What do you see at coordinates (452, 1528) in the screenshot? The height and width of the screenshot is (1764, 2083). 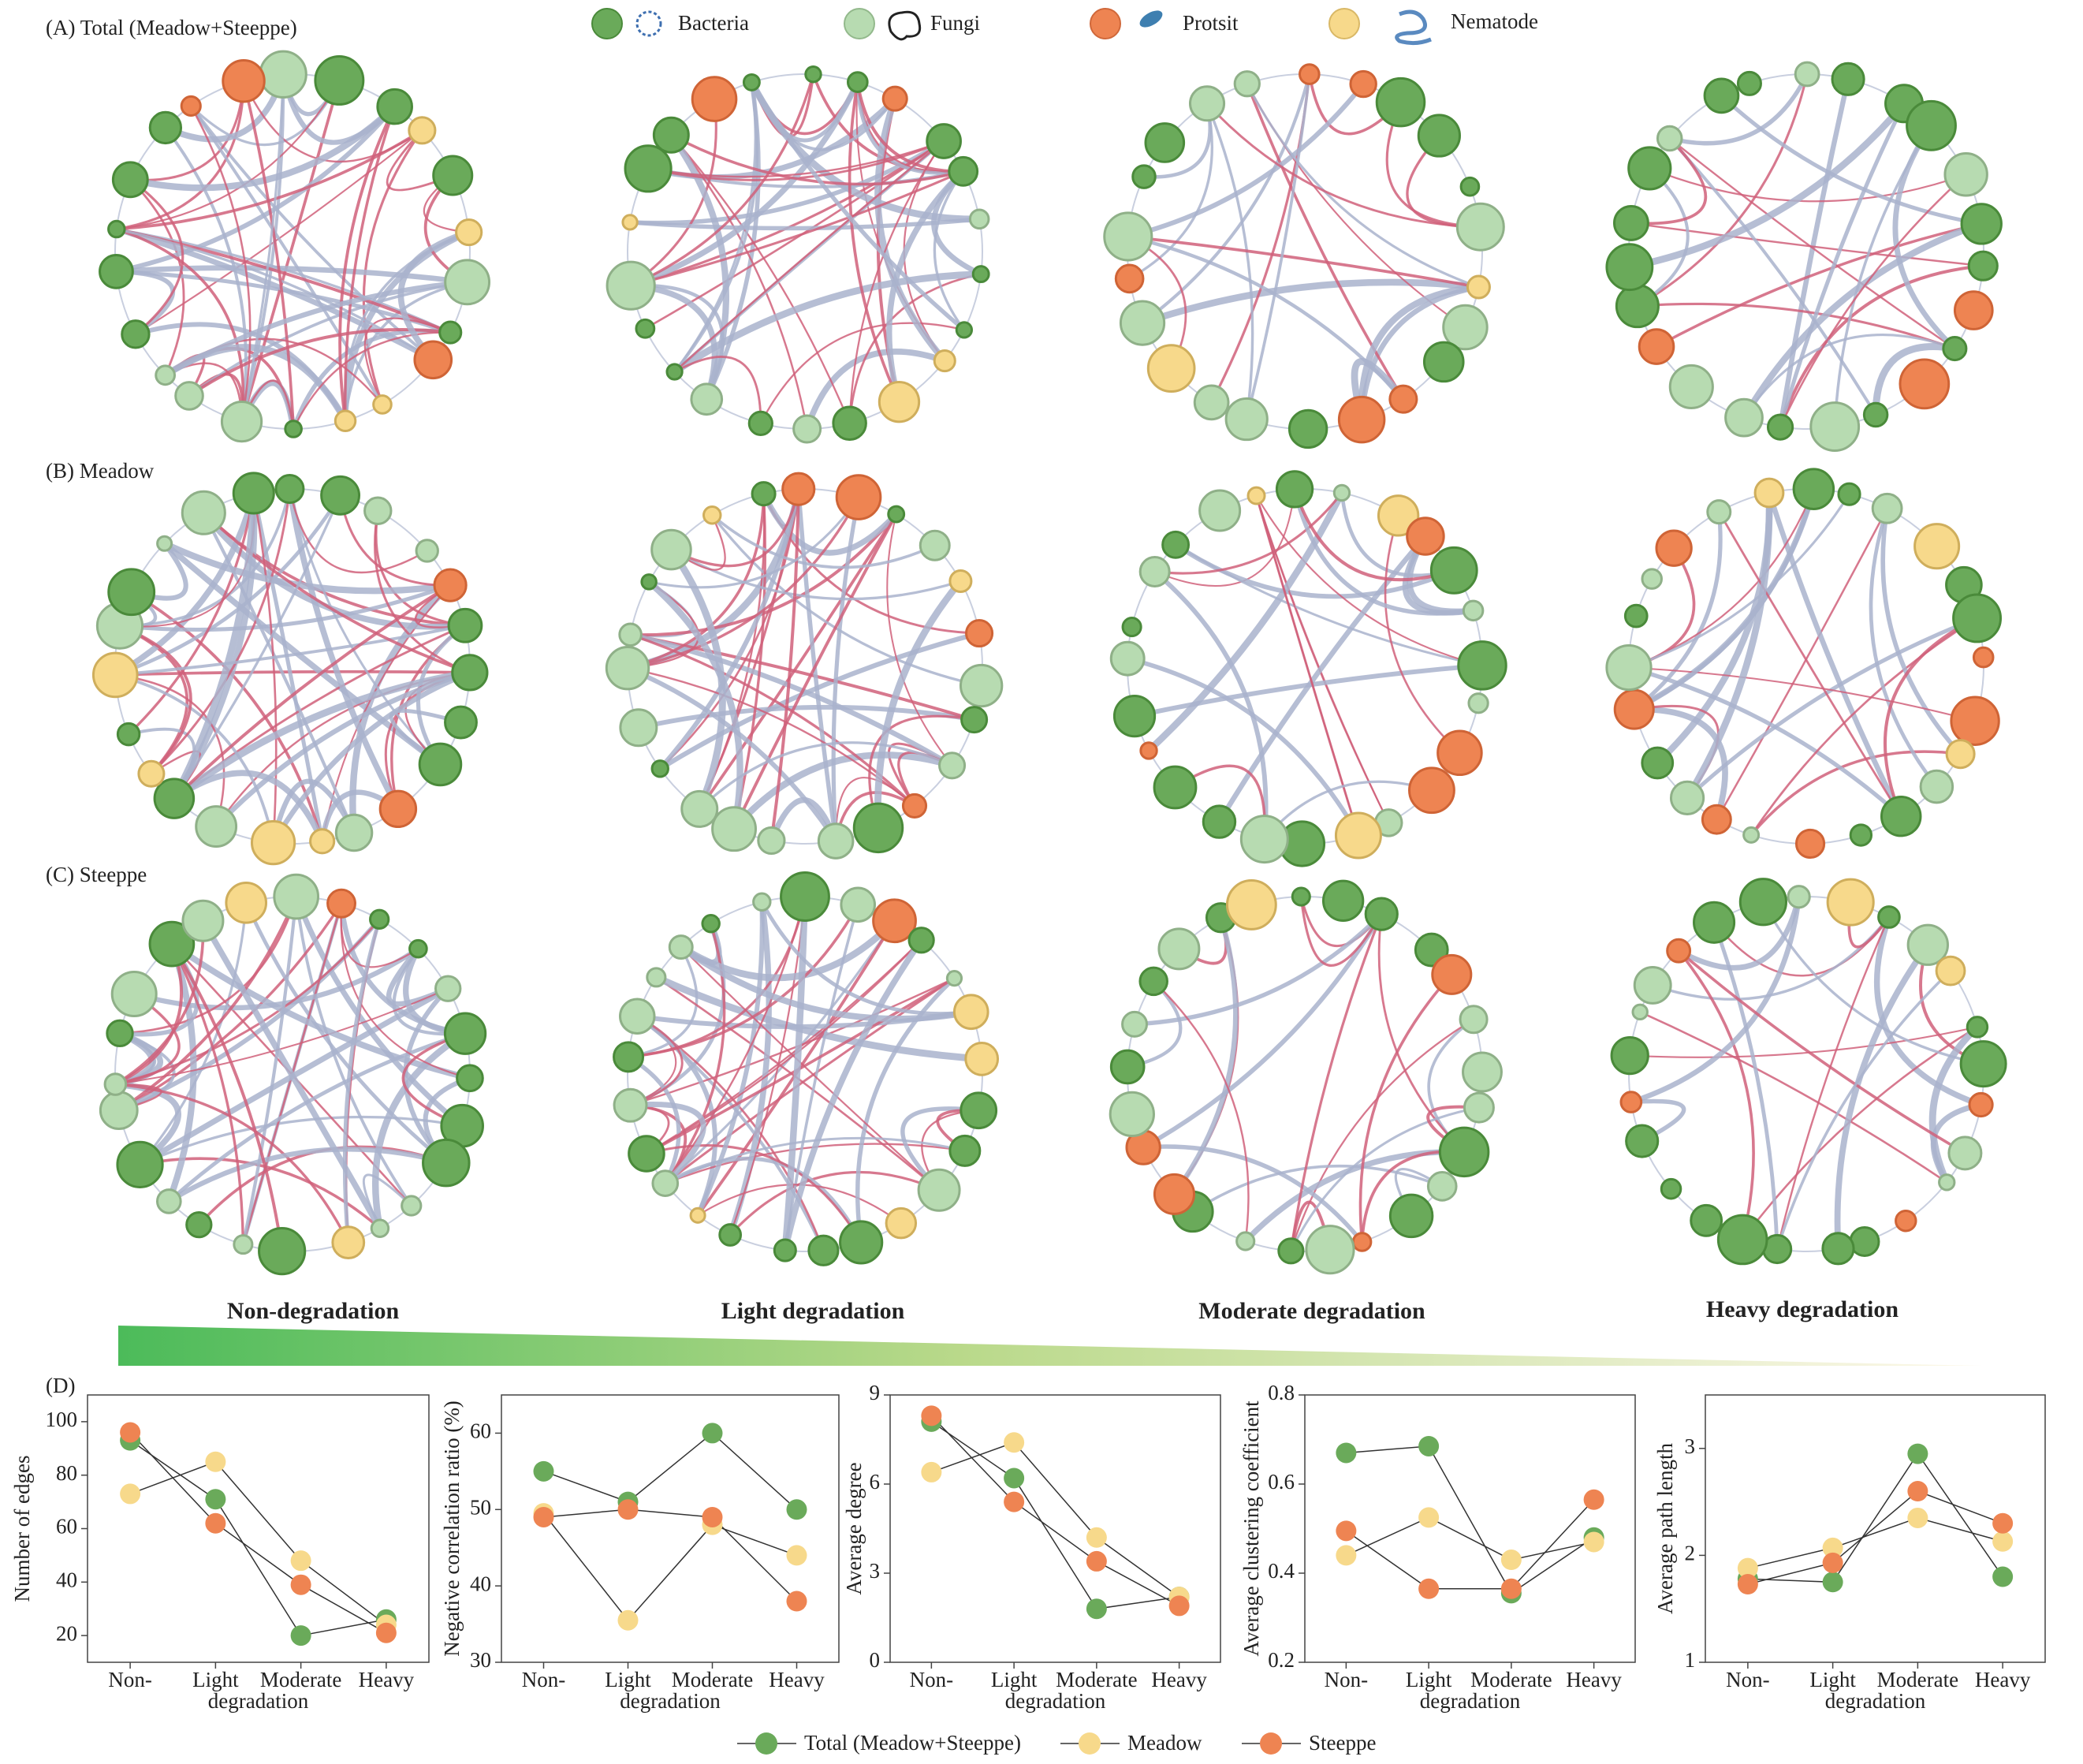 I see `y-axis-label: Negative correlation ratio (%)` at bounding box center [452, 1528].